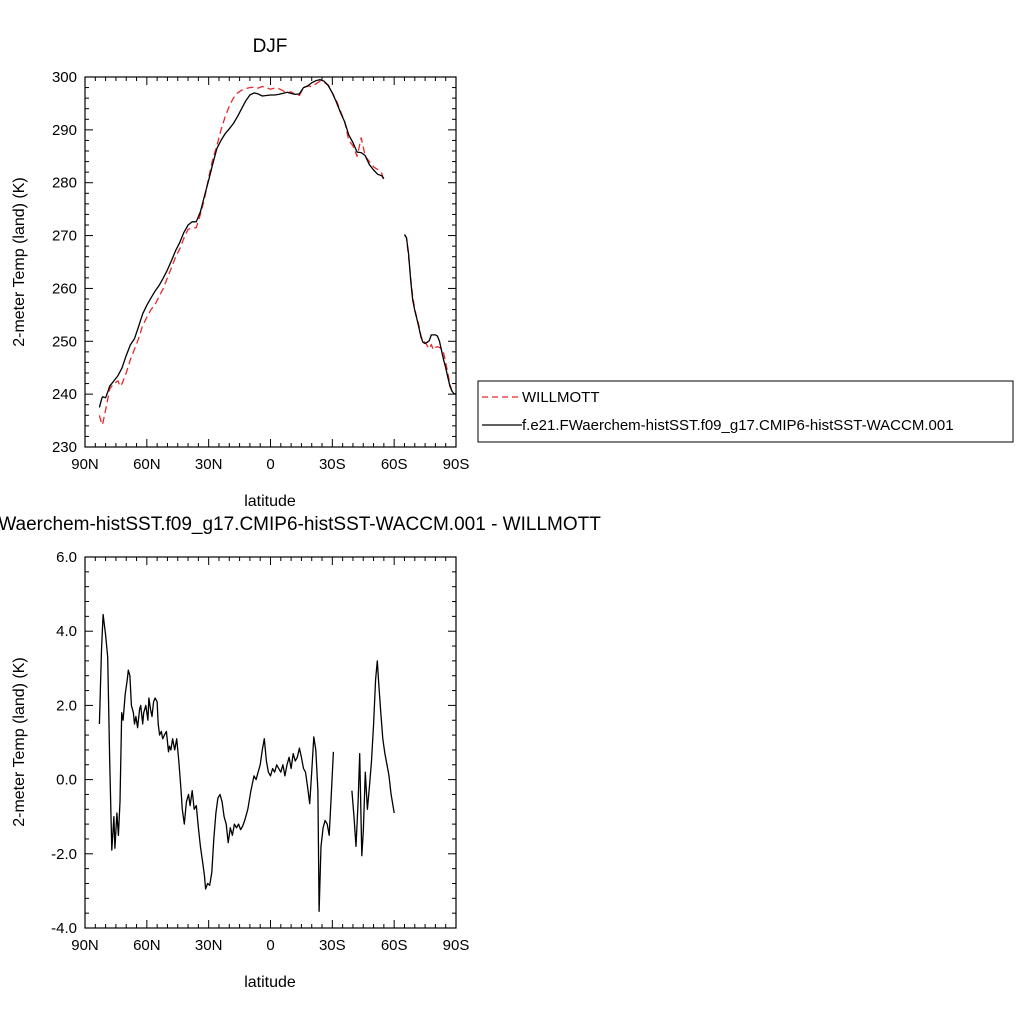 This screenshot has width=1024, height=1024. I want to click on top-chart-title: DJF, so click(270, 46).